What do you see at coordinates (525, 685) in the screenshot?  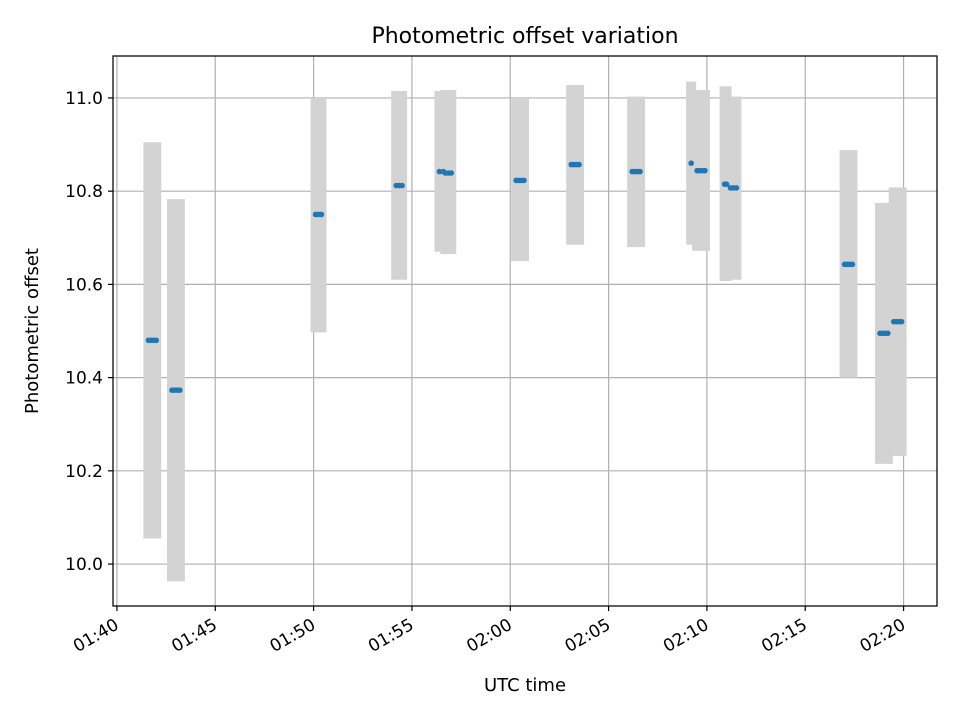 I see `x-axis-label: UTC time` at bounding box center [525, 685].